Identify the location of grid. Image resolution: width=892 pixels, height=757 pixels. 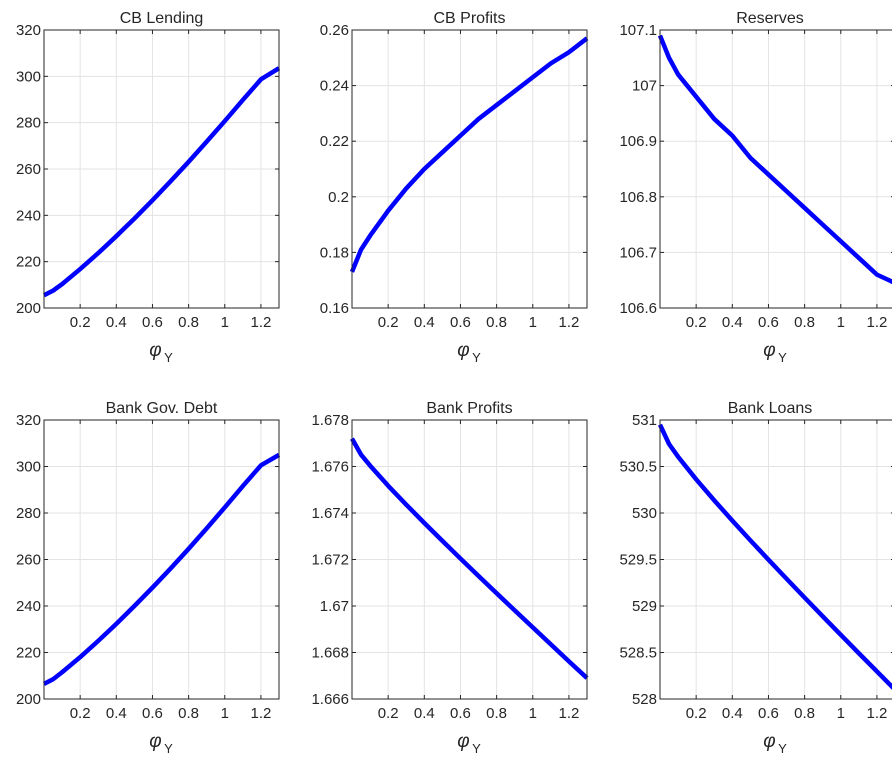
(161, 169).